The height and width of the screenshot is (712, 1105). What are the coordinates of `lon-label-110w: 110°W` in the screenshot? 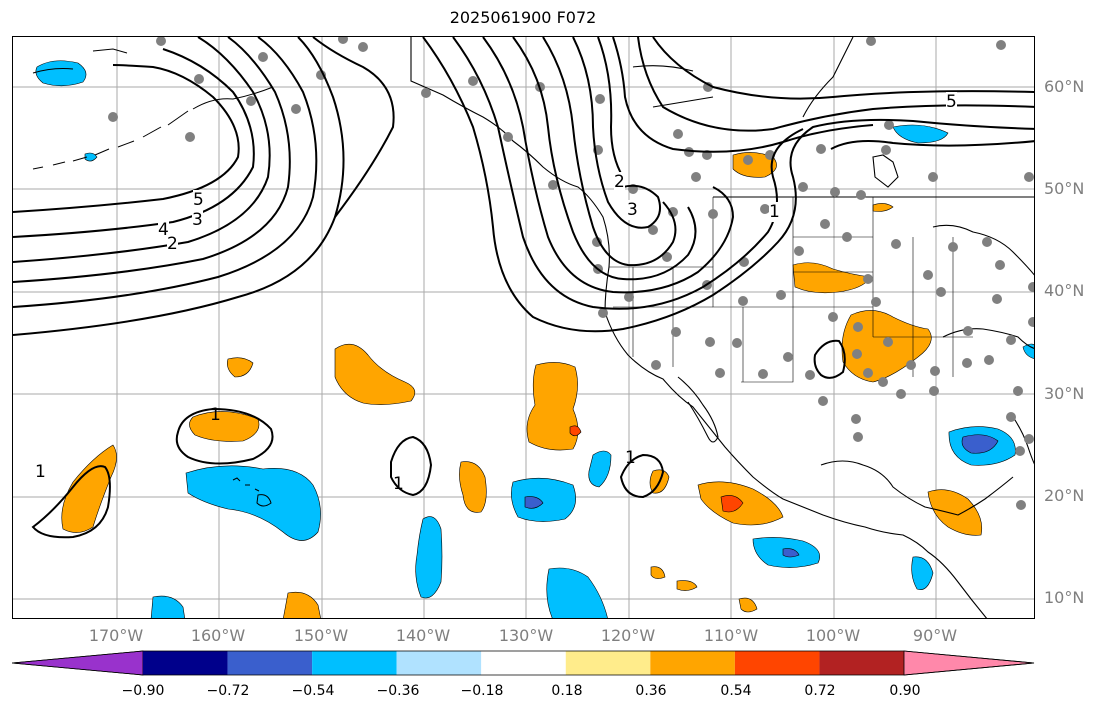 It's located at (731, 635).